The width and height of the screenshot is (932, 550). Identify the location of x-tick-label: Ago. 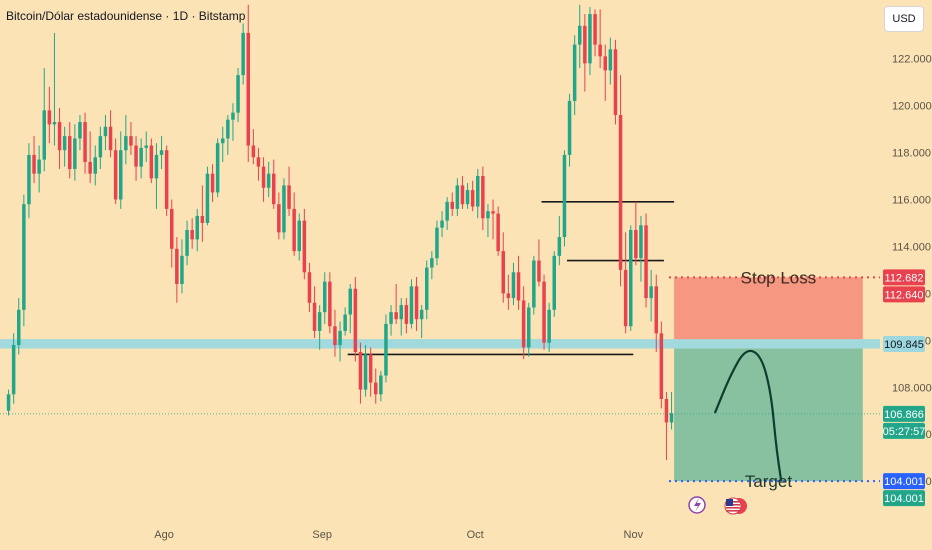
(164, 535).